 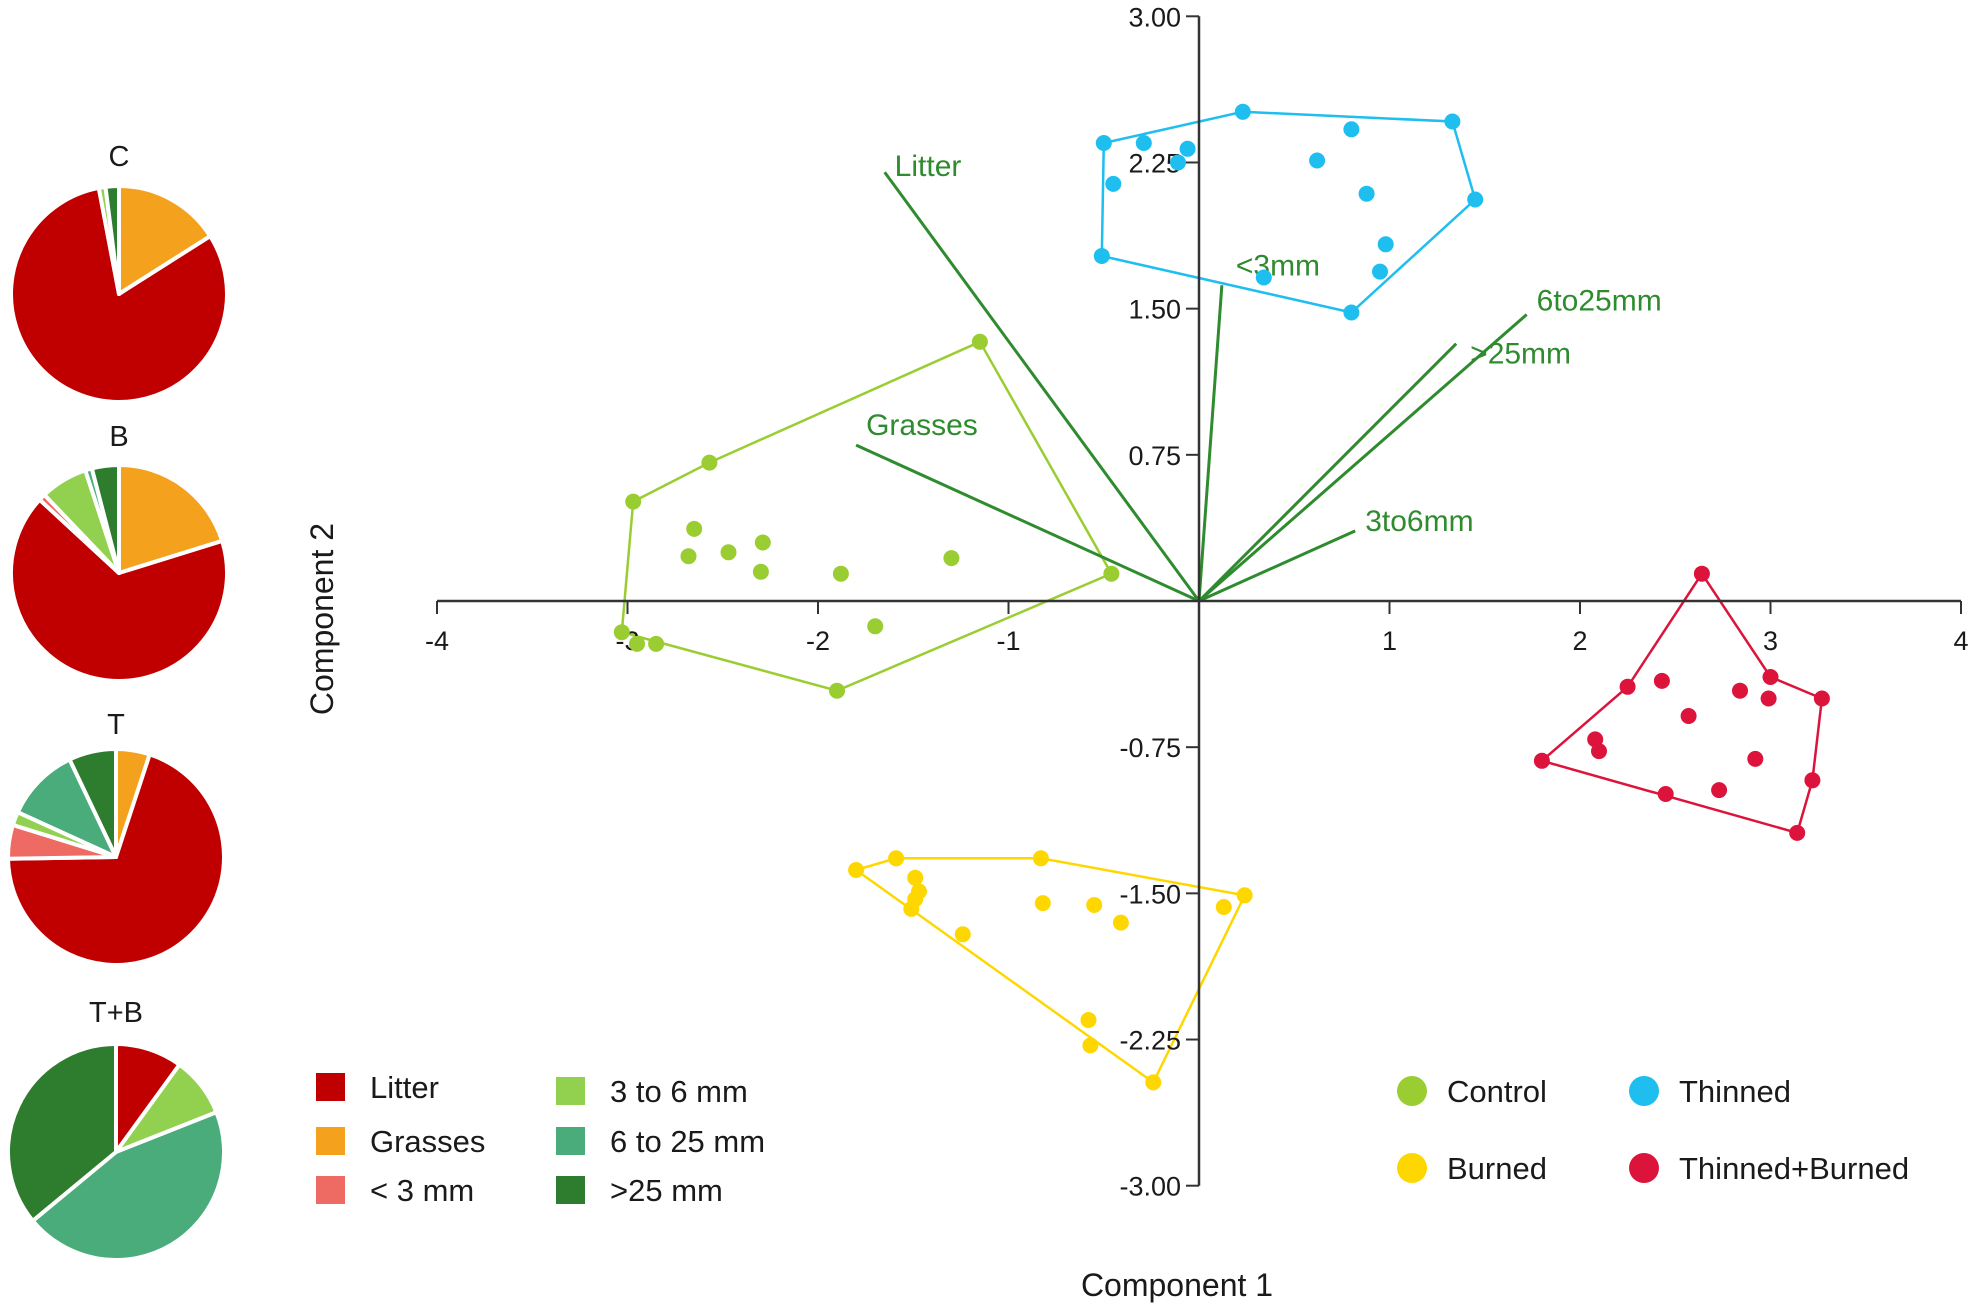 What do you see at coordinates (1644, 1091) in the screenshot?
I see `legend-marker-thinned` at bounding box center [1644, 1091].